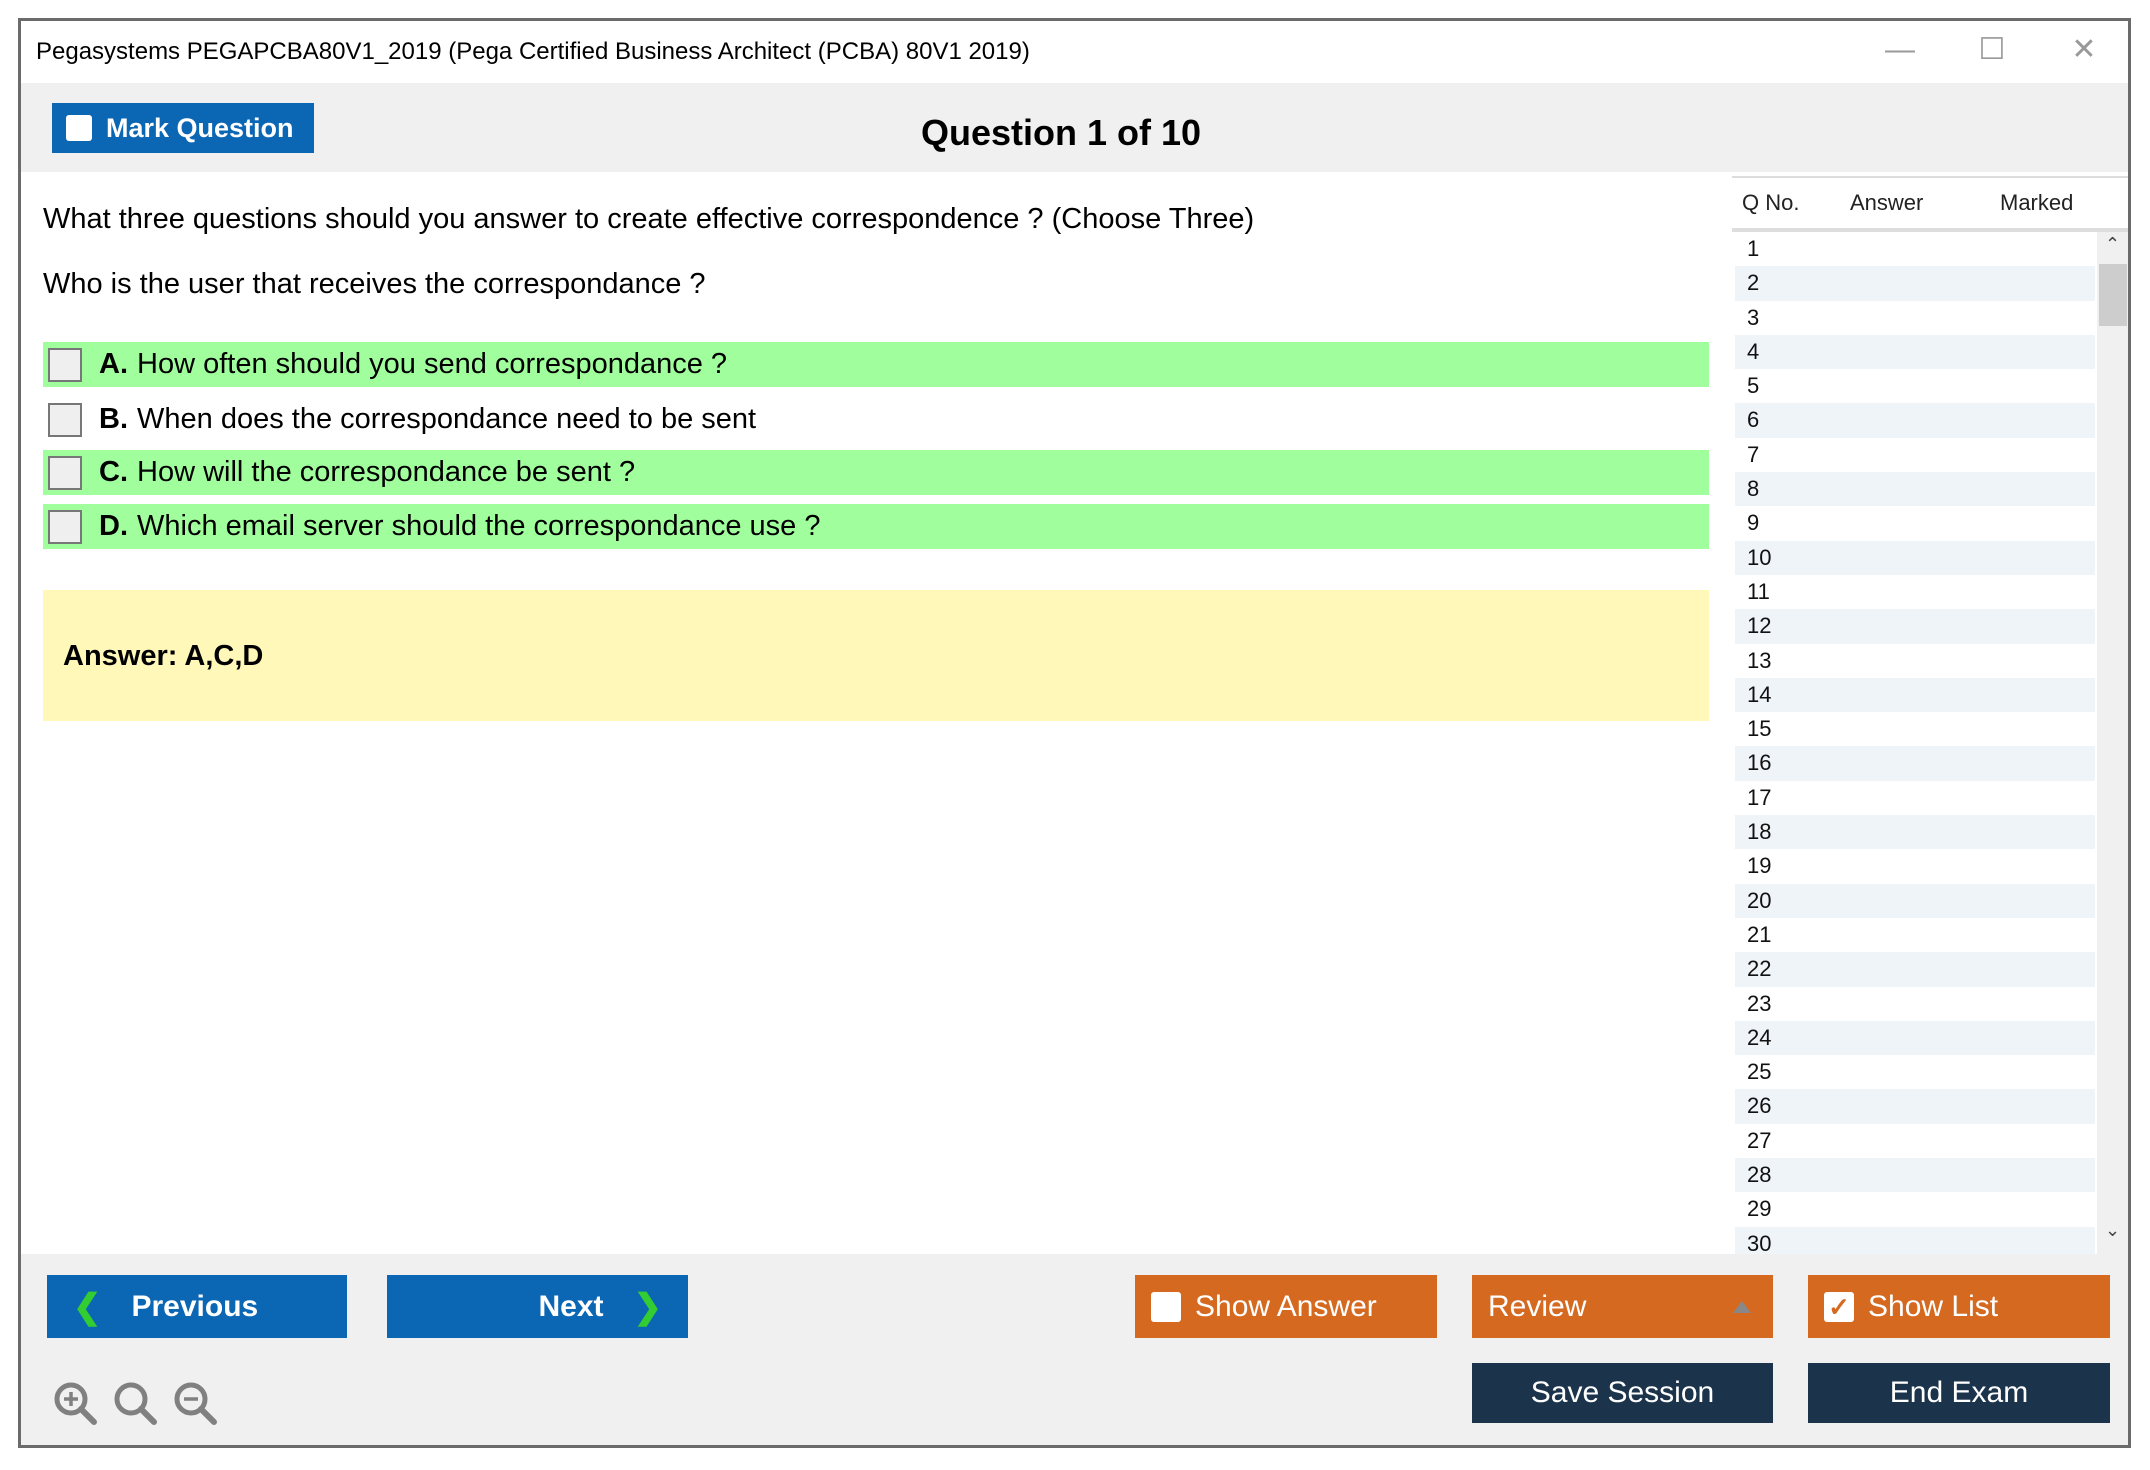 The image size is (2150, 1470). What do you see at coordinates (1915, 1175) in the screenshot?
I see `question-list-row: 28` at bounding box center [1915, 1175].